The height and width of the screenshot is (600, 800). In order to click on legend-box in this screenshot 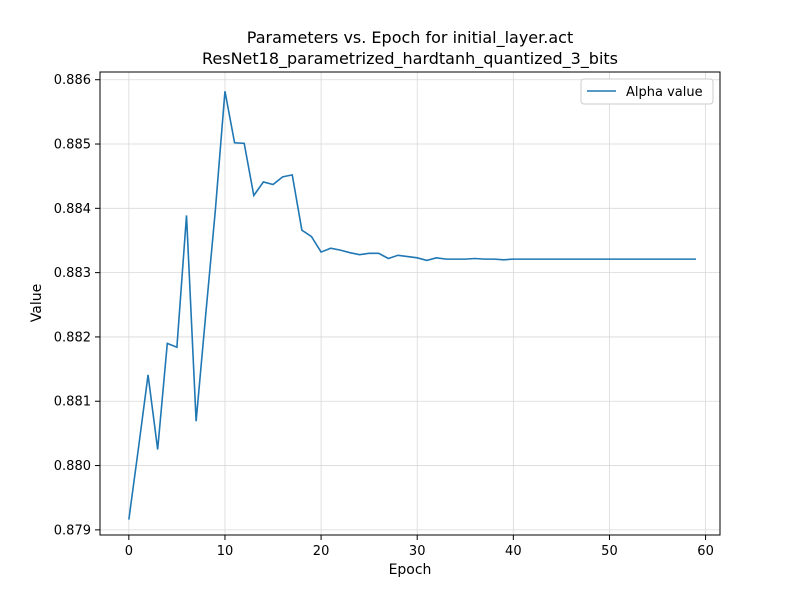, I will do `click(647, 91)`.